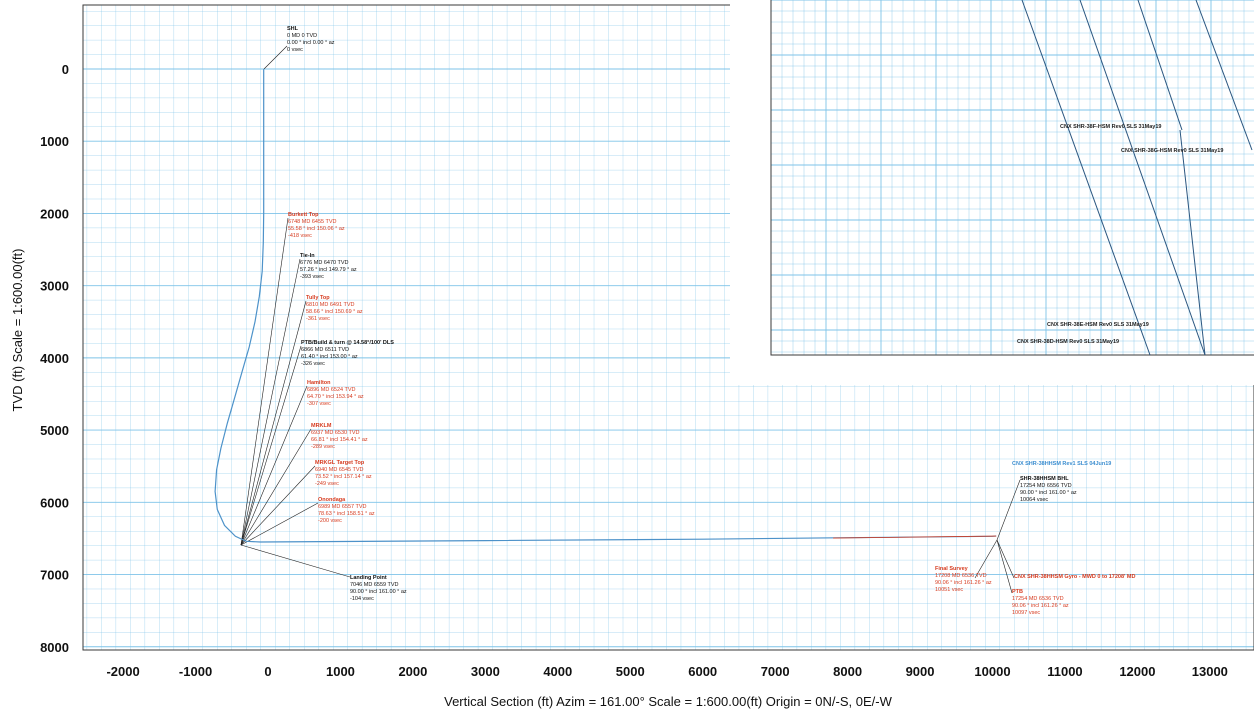  What do you see at coordinates (312, 222) in the screenshot?
I see `annotation-line: 6748 MD 6455 TVD` at bounding box center [312, 222].